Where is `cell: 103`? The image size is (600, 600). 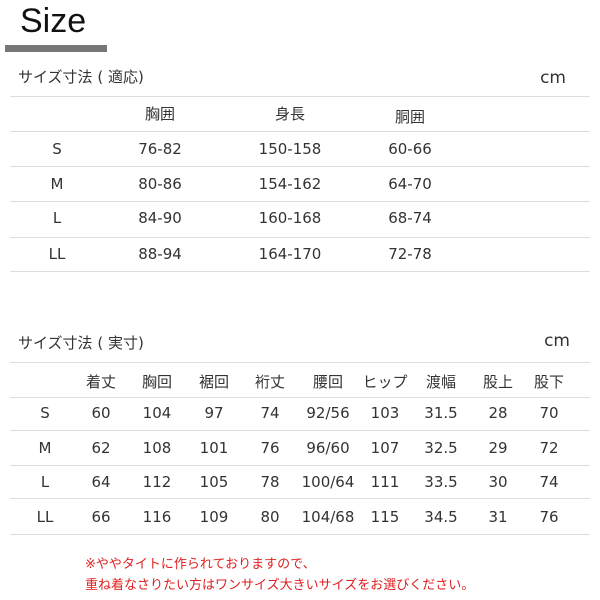 cell: 103 is located at coordinates (385, 413).